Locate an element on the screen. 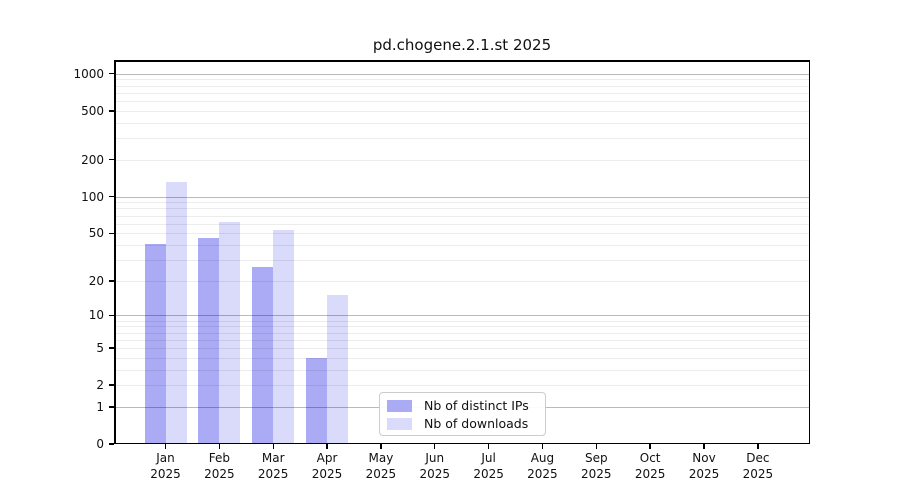  x-tick-label: Jun 2025 is located at coordinates (435, 466).